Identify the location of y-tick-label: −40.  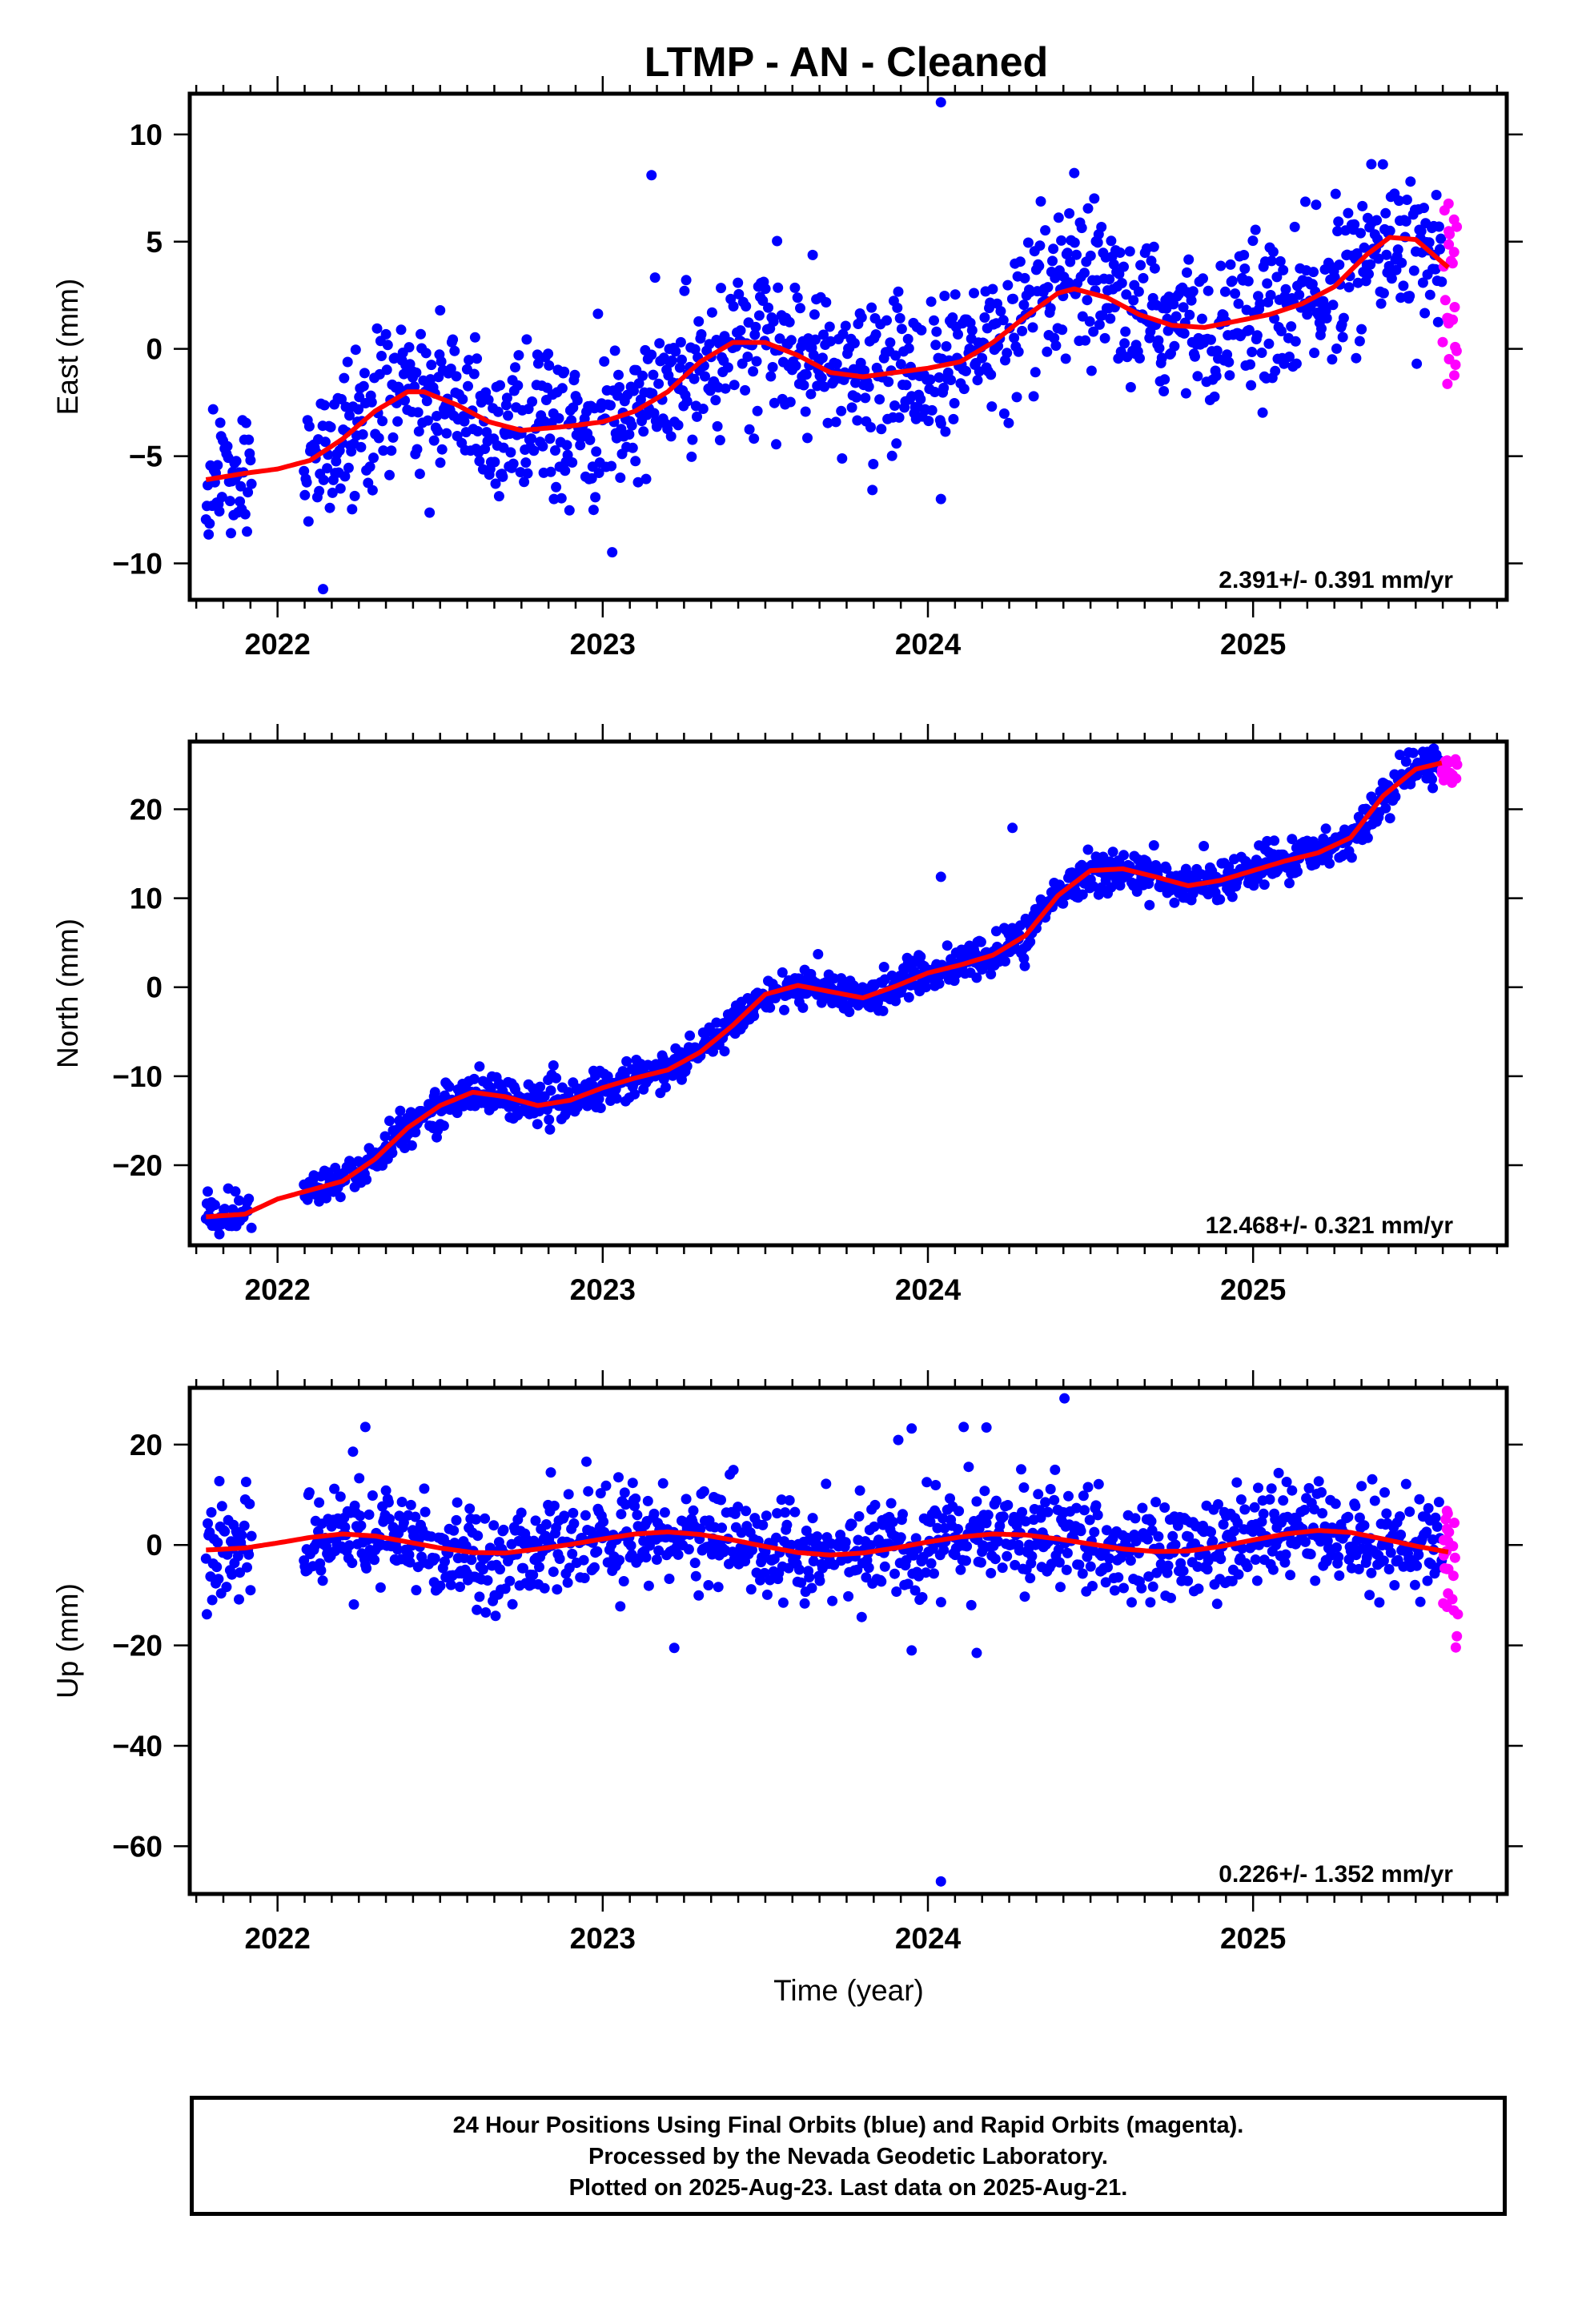
(137, 1746).